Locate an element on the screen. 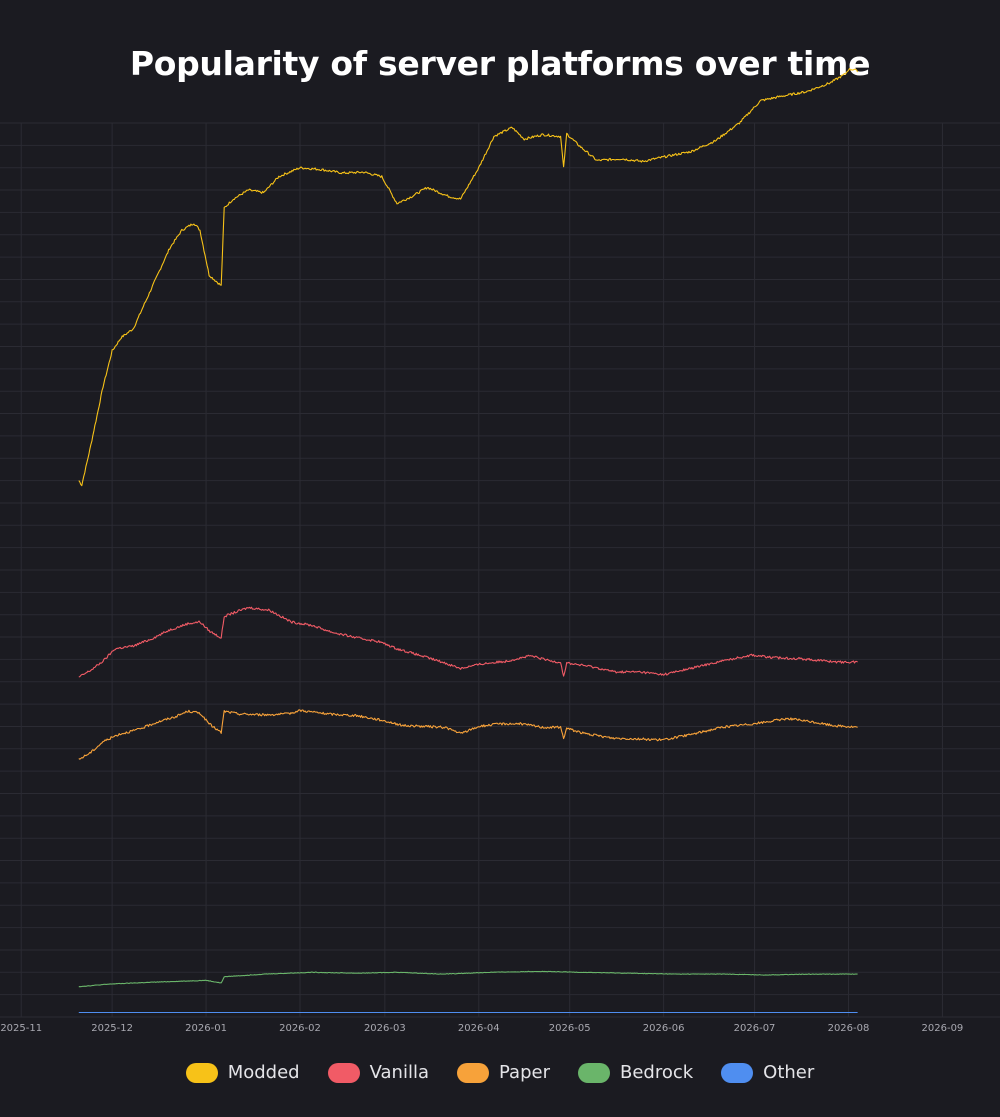 The image size is (1000, 1117). legend-label: Other is located at coordinates (789, 1072).